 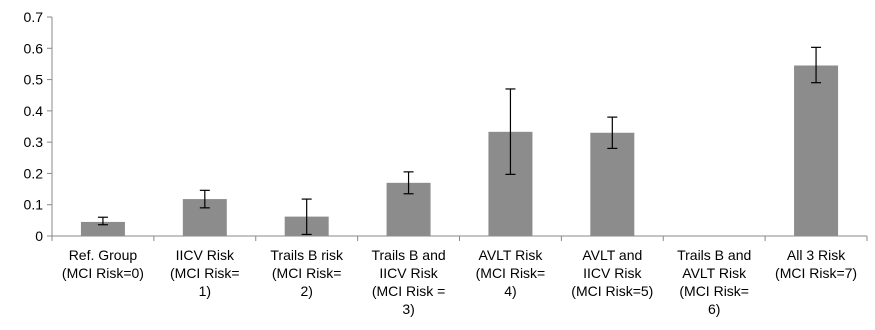 I want to click on x-tick-label-line: 6), so click(x=714, y=309).